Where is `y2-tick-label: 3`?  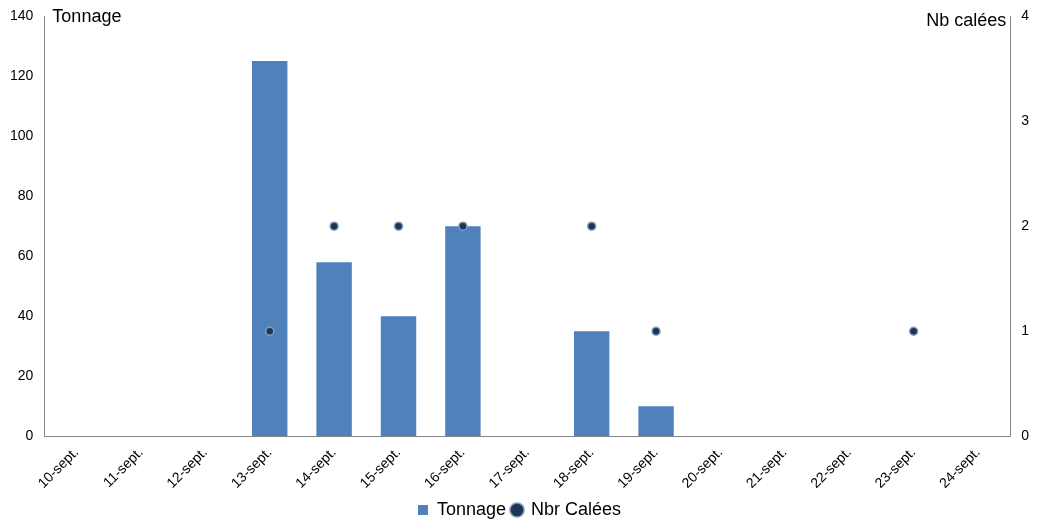 y2-tick-label: 3 is located at coordinates (1025, 119).